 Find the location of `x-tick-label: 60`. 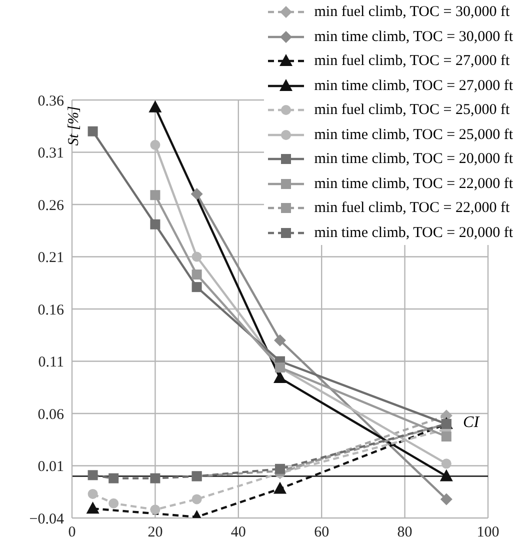

x-tick-label: 60 is located at coordinates (322, 532).